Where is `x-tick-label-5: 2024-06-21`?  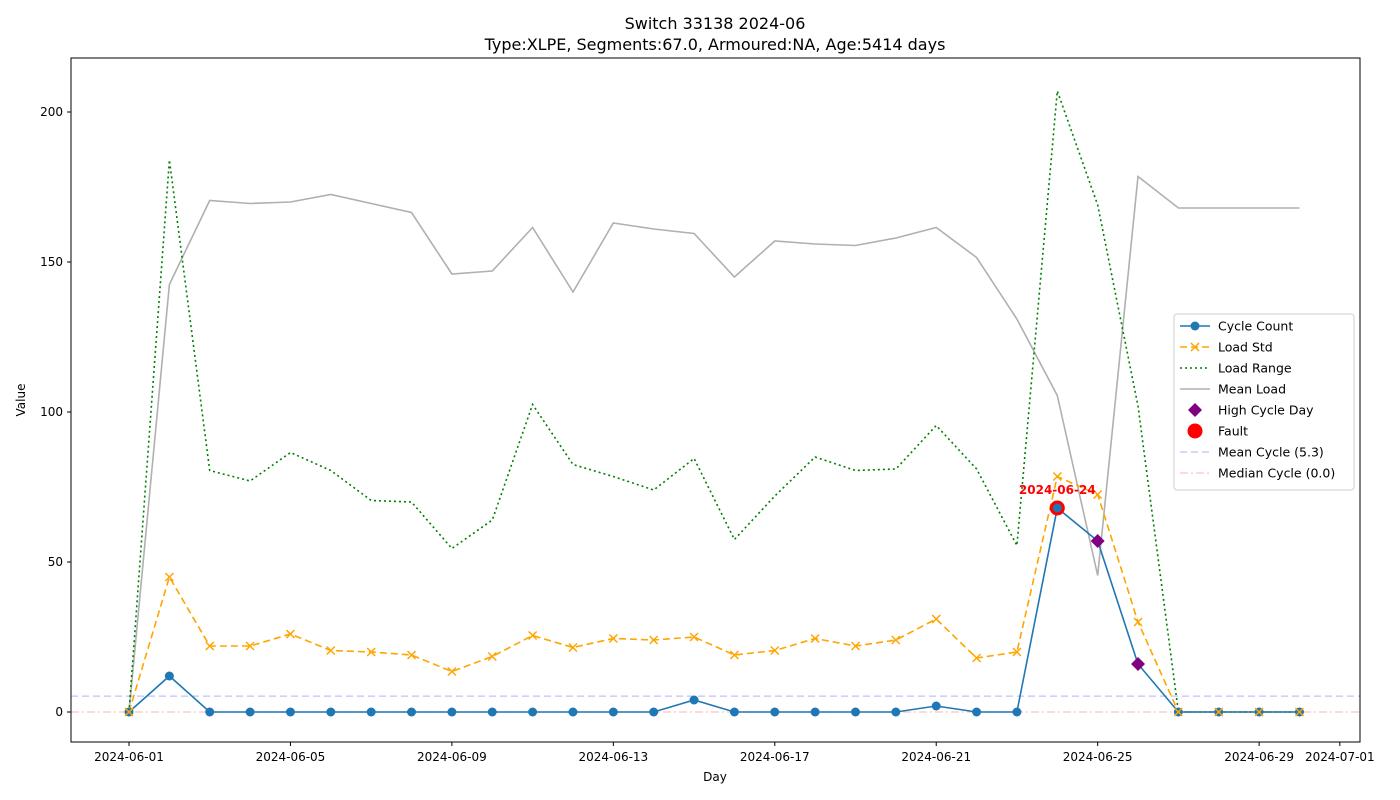
x-tick-label-5: 2024-06-21 is located at coordinates (936, 757).